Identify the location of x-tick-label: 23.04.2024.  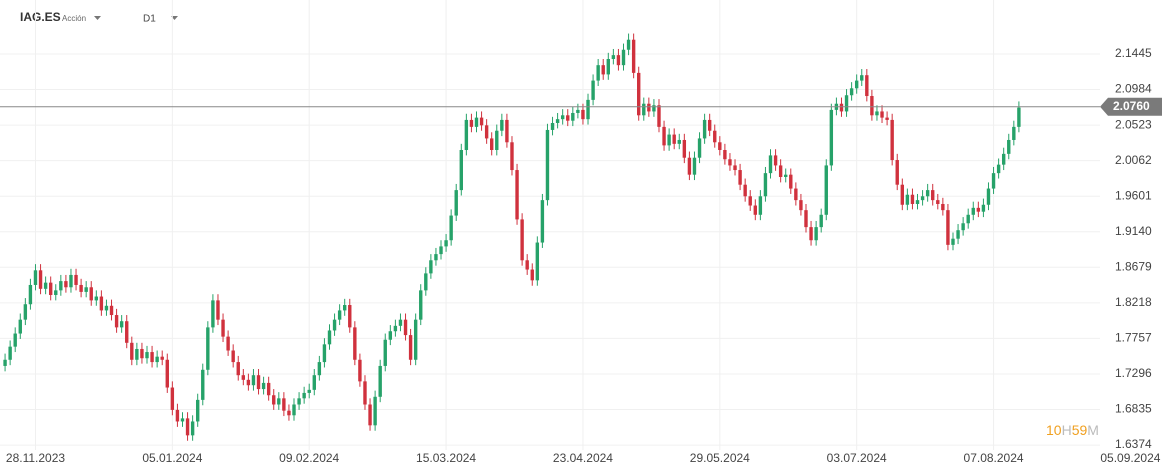
(583, 458).